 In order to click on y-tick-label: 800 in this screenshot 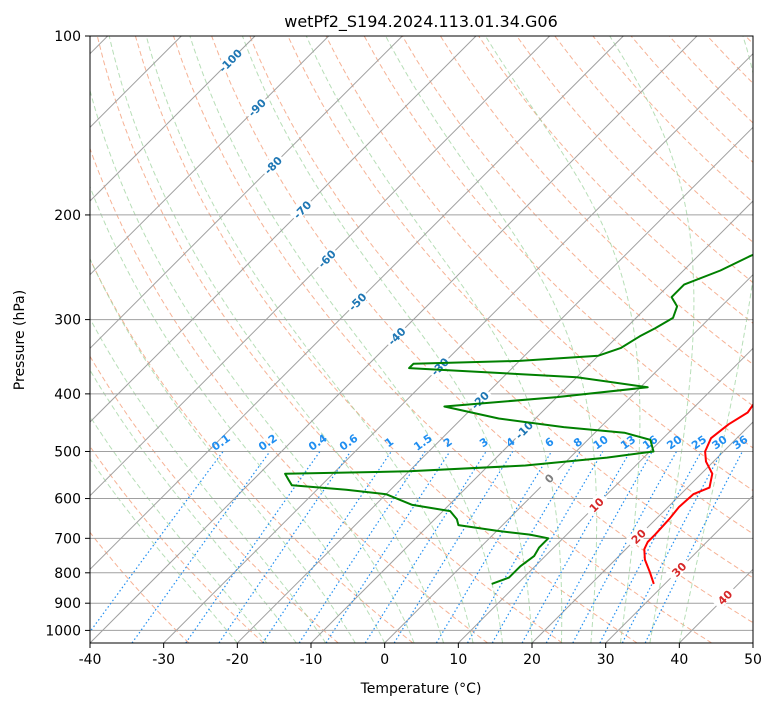, I will do `click(67, 574)`.